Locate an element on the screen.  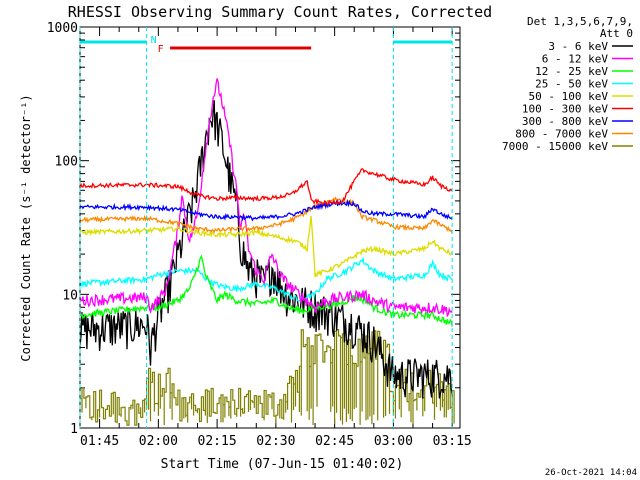
x-tick-label: 03:00 is located at coordinates (393, 441).